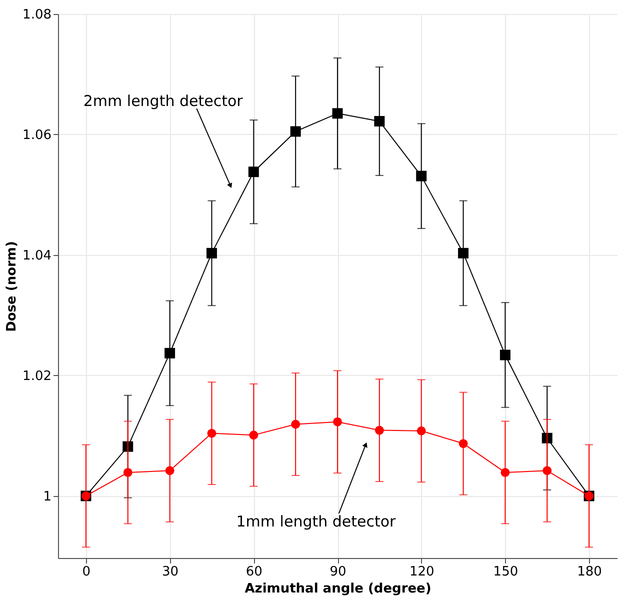 This screenshot has width=627, height=606. Describe the element at coordinates (254, 572) in the screenshot. I see `x-tick-label: 60` at that location.